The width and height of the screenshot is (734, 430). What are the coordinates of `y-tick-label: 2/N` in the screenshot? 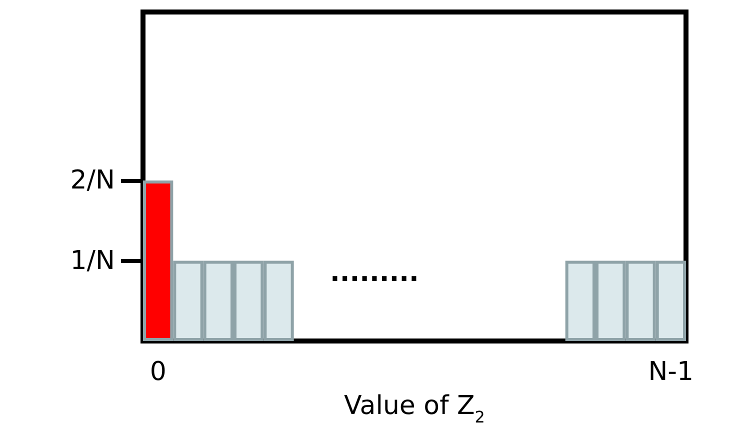 It's located at (92, 181).